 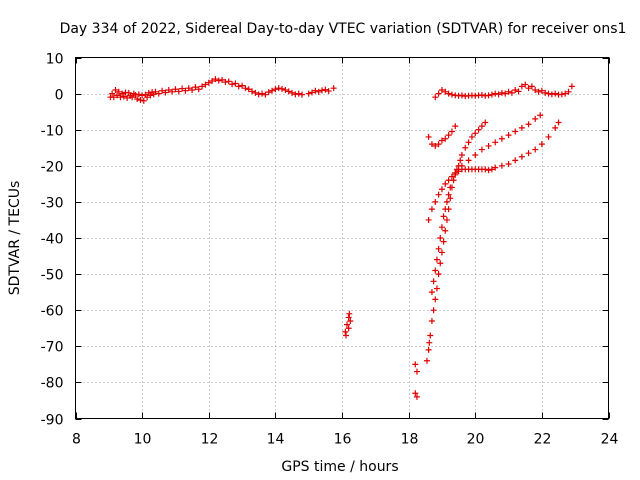 What do you see at coordinates (222, 90) in the screenshot?
I see `series-morning-band` at bounding box center [222, 90].